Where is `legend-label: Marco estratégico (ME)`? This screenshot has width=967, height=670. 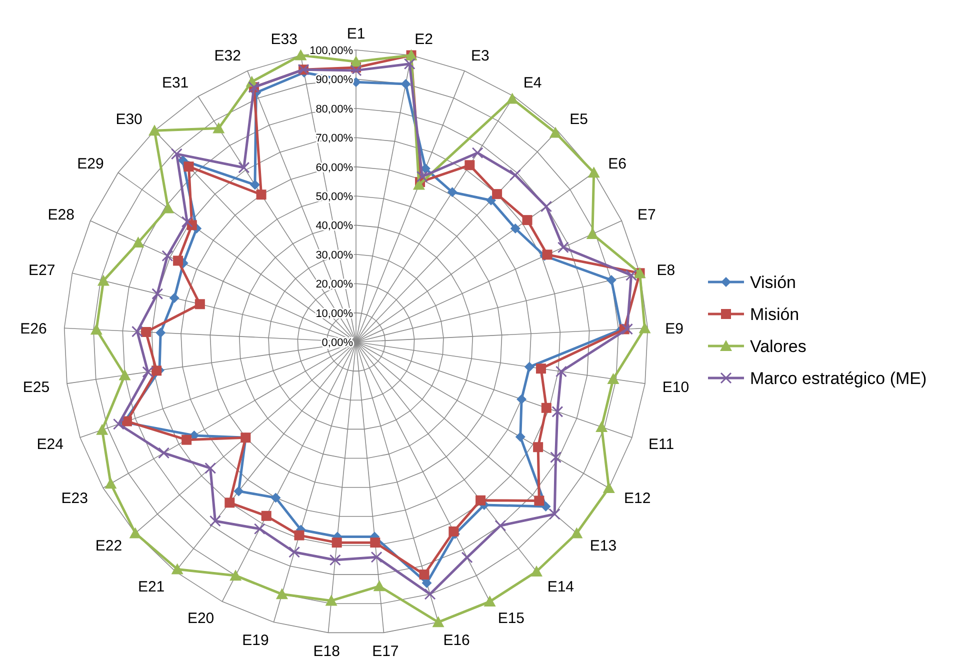
legend-label: Marco estratégico (ME) is located at coordinates (838, 378).